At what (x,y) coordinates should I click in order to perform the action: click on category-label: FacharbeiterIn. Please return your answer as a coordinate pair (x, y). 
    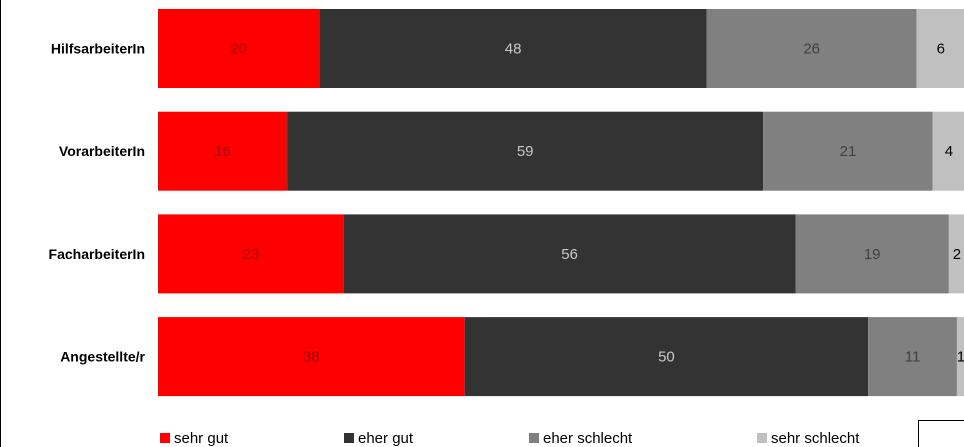
    Looking at the image, I should click on (97, 254).